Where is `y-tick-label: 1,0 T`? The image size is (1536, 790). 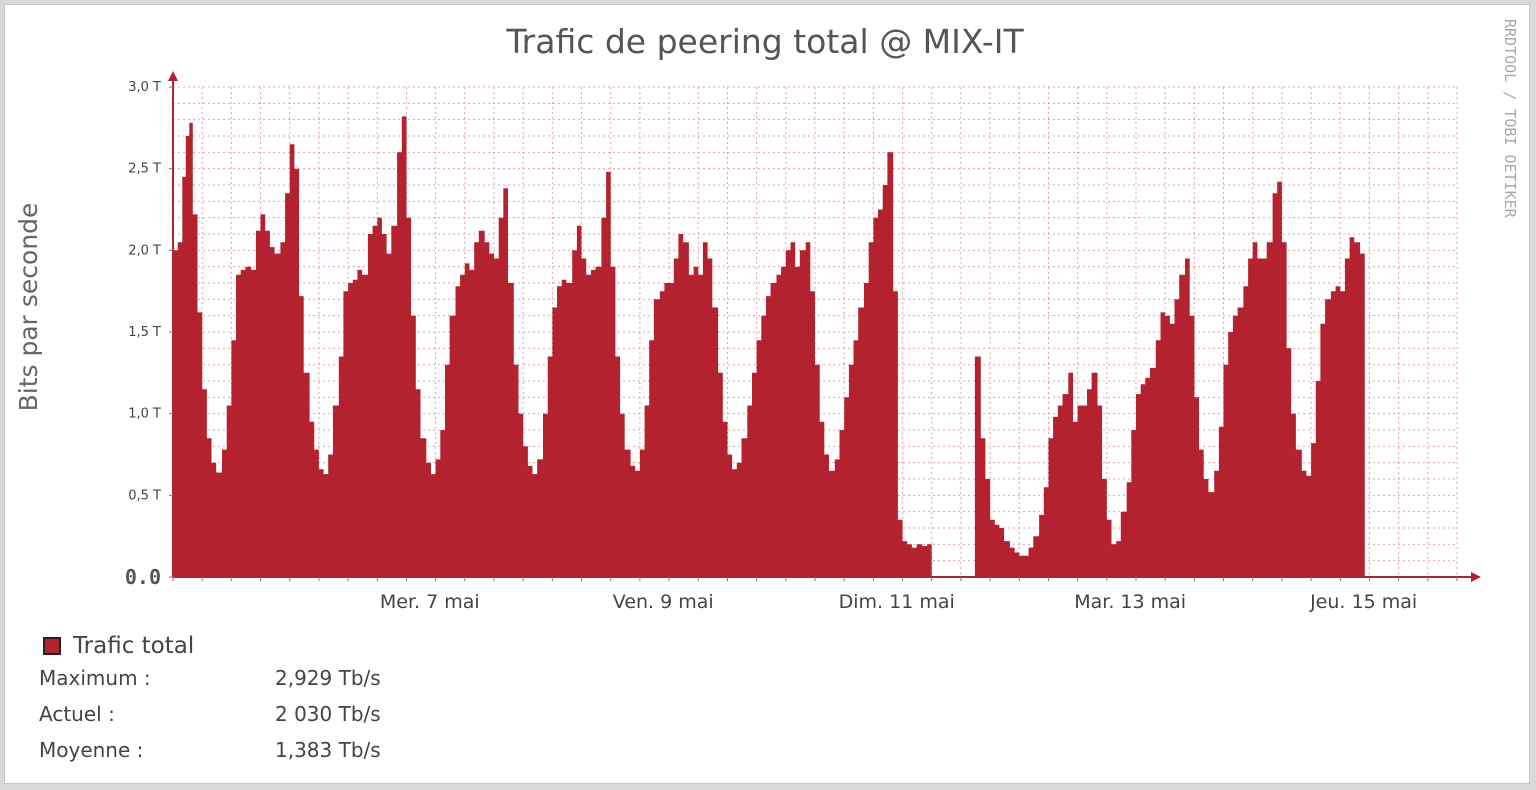
y-tick-label: 1,0 T is located at coordinates (144, 414).